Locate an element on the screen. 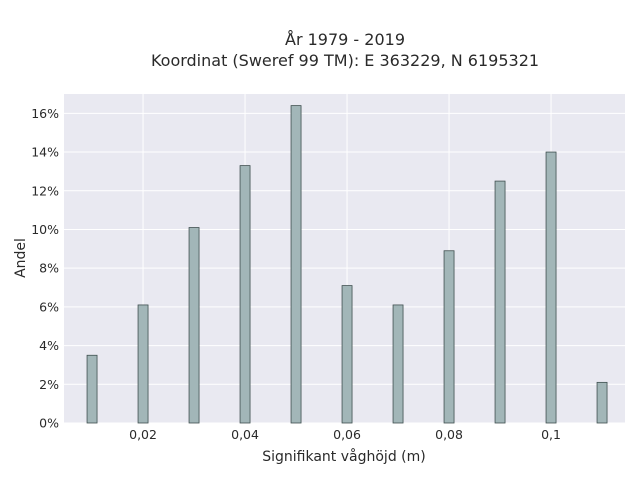  x-tick-label-2: 0,06 is located at coordinates (347, 434).